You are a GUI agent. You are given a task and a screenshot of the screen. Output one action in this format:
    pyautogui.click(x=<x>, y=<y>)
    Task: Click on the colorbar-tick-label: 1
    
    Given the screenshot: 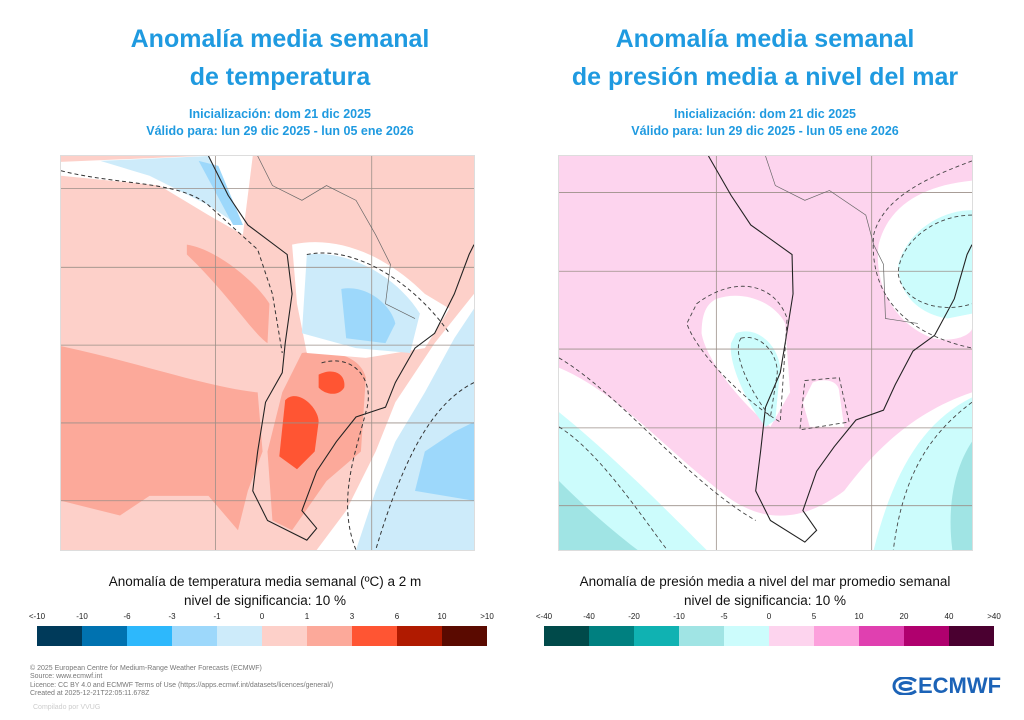 What is the action you would take?
    pyautogui.click(x=307, y=616)
    